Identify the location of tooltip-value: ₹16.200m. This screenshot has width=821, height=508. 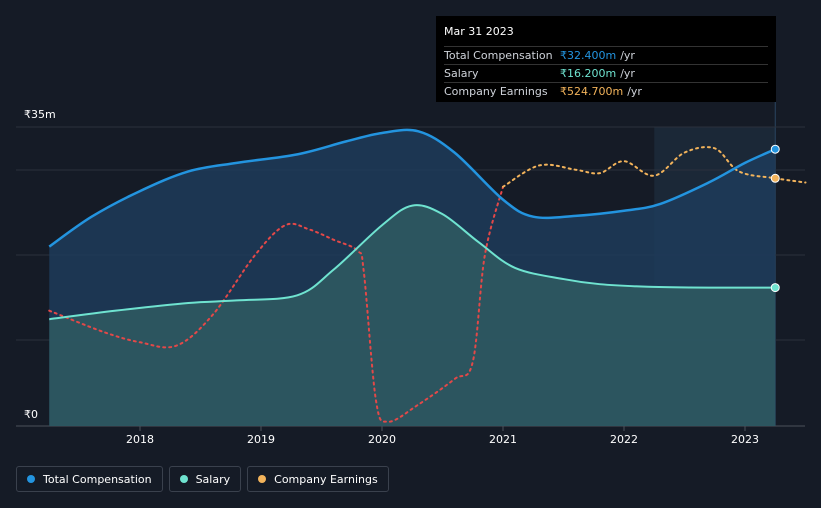
(588, 73).